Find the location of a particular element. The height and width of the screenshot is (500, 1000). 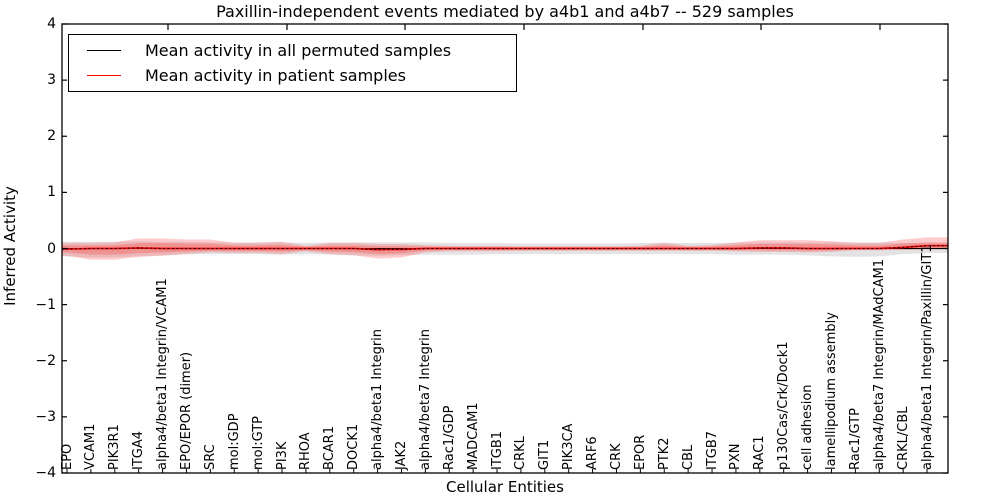

y-tick-label: 1 is located at coordinates (51, 192).